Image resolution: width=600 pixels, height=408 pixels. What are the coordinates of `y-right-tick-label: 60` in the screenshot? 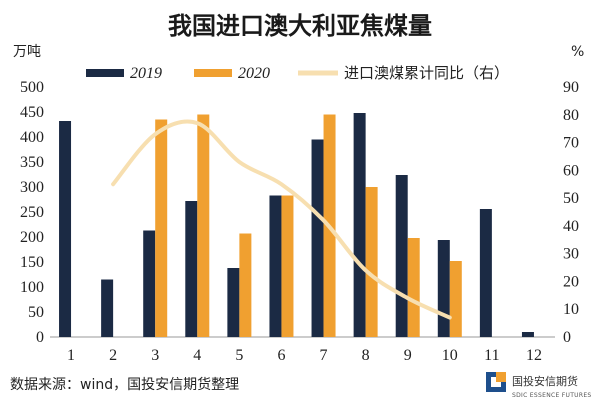 It's located at (571, 170).